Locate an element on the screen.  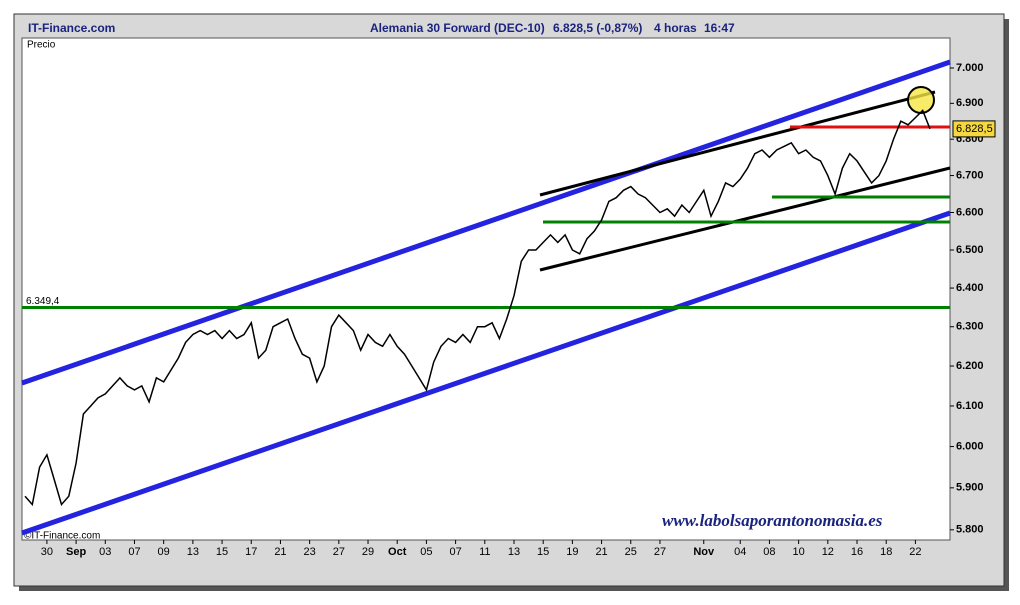
x-tick-label: 29 is located at coordinates (368, 552).